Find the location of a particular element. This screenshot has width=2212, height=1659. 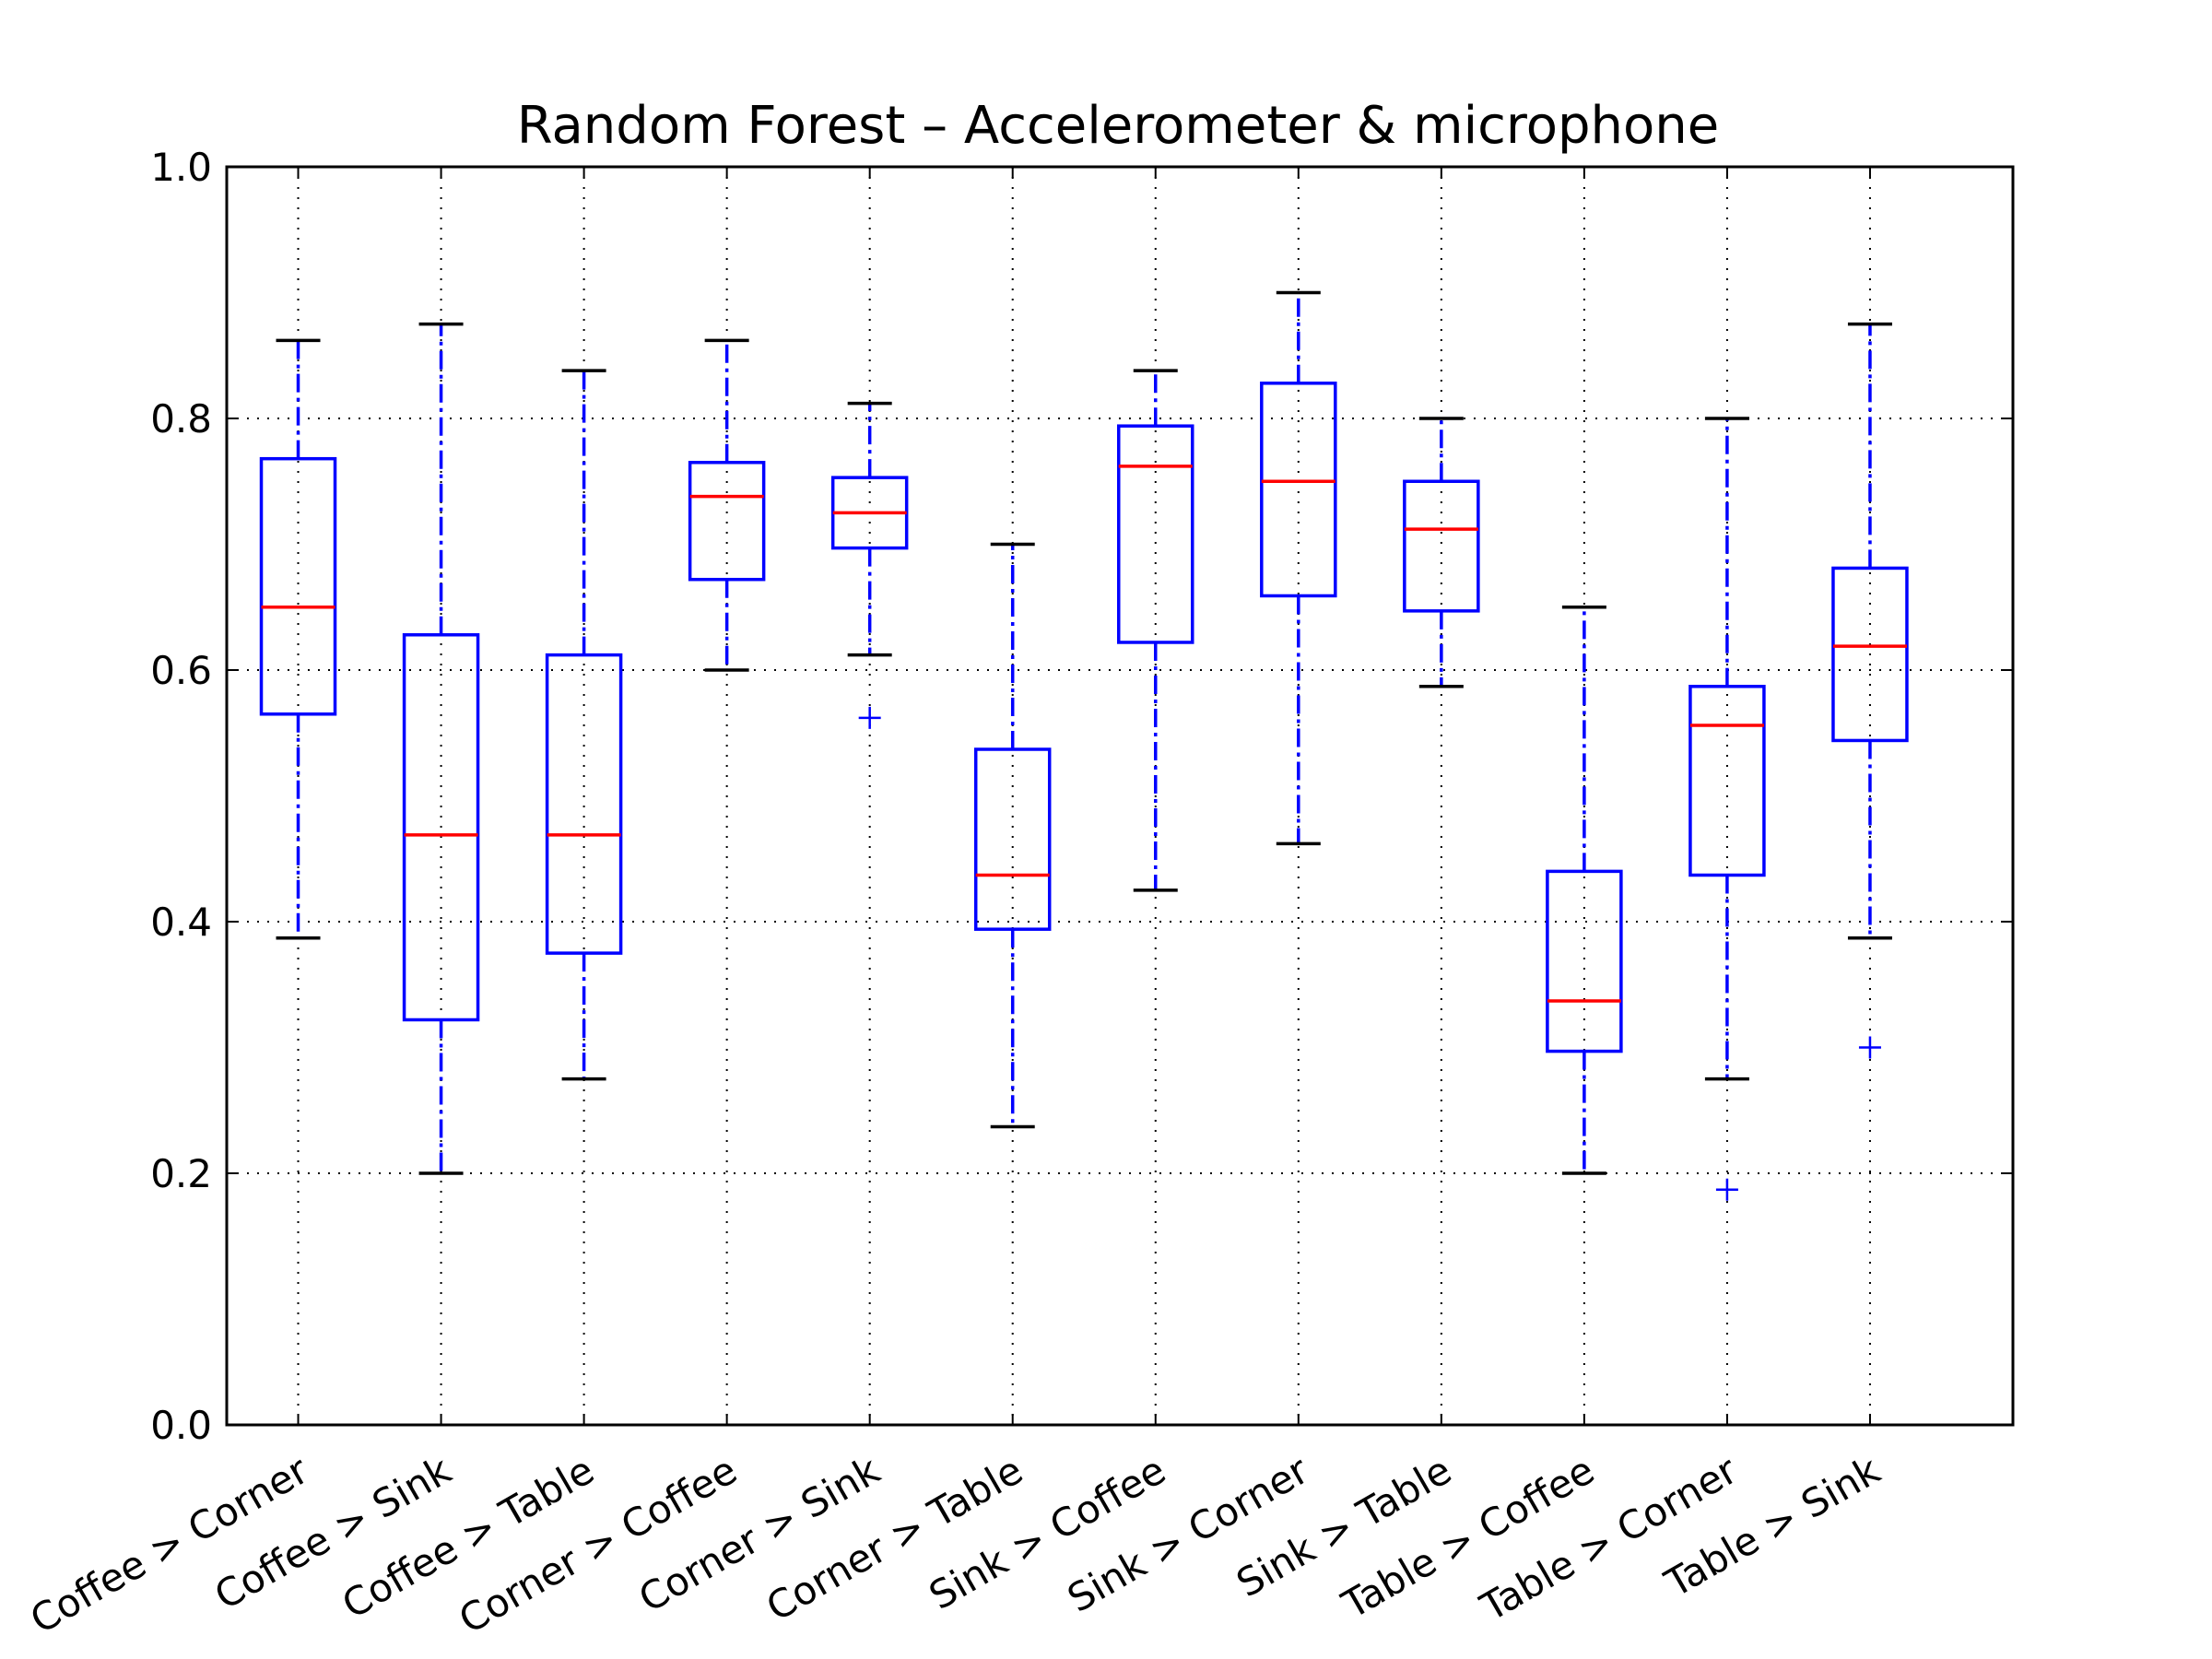

y-tick-label: 0.0 is located at coordinates (181, 1425).